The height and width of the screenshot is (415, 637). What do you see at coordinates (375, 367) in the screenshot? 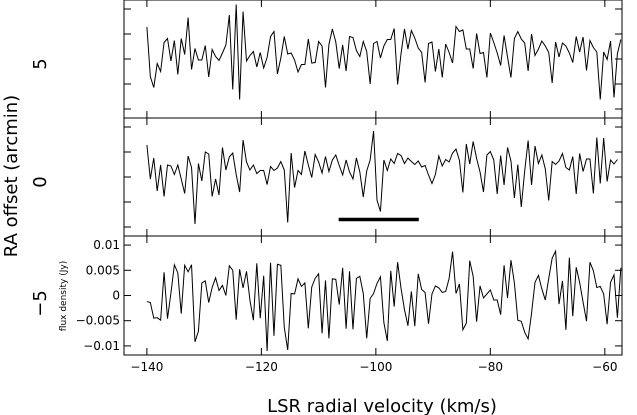
I see `x-tick-label: −100` at bounding box center [375, 367].